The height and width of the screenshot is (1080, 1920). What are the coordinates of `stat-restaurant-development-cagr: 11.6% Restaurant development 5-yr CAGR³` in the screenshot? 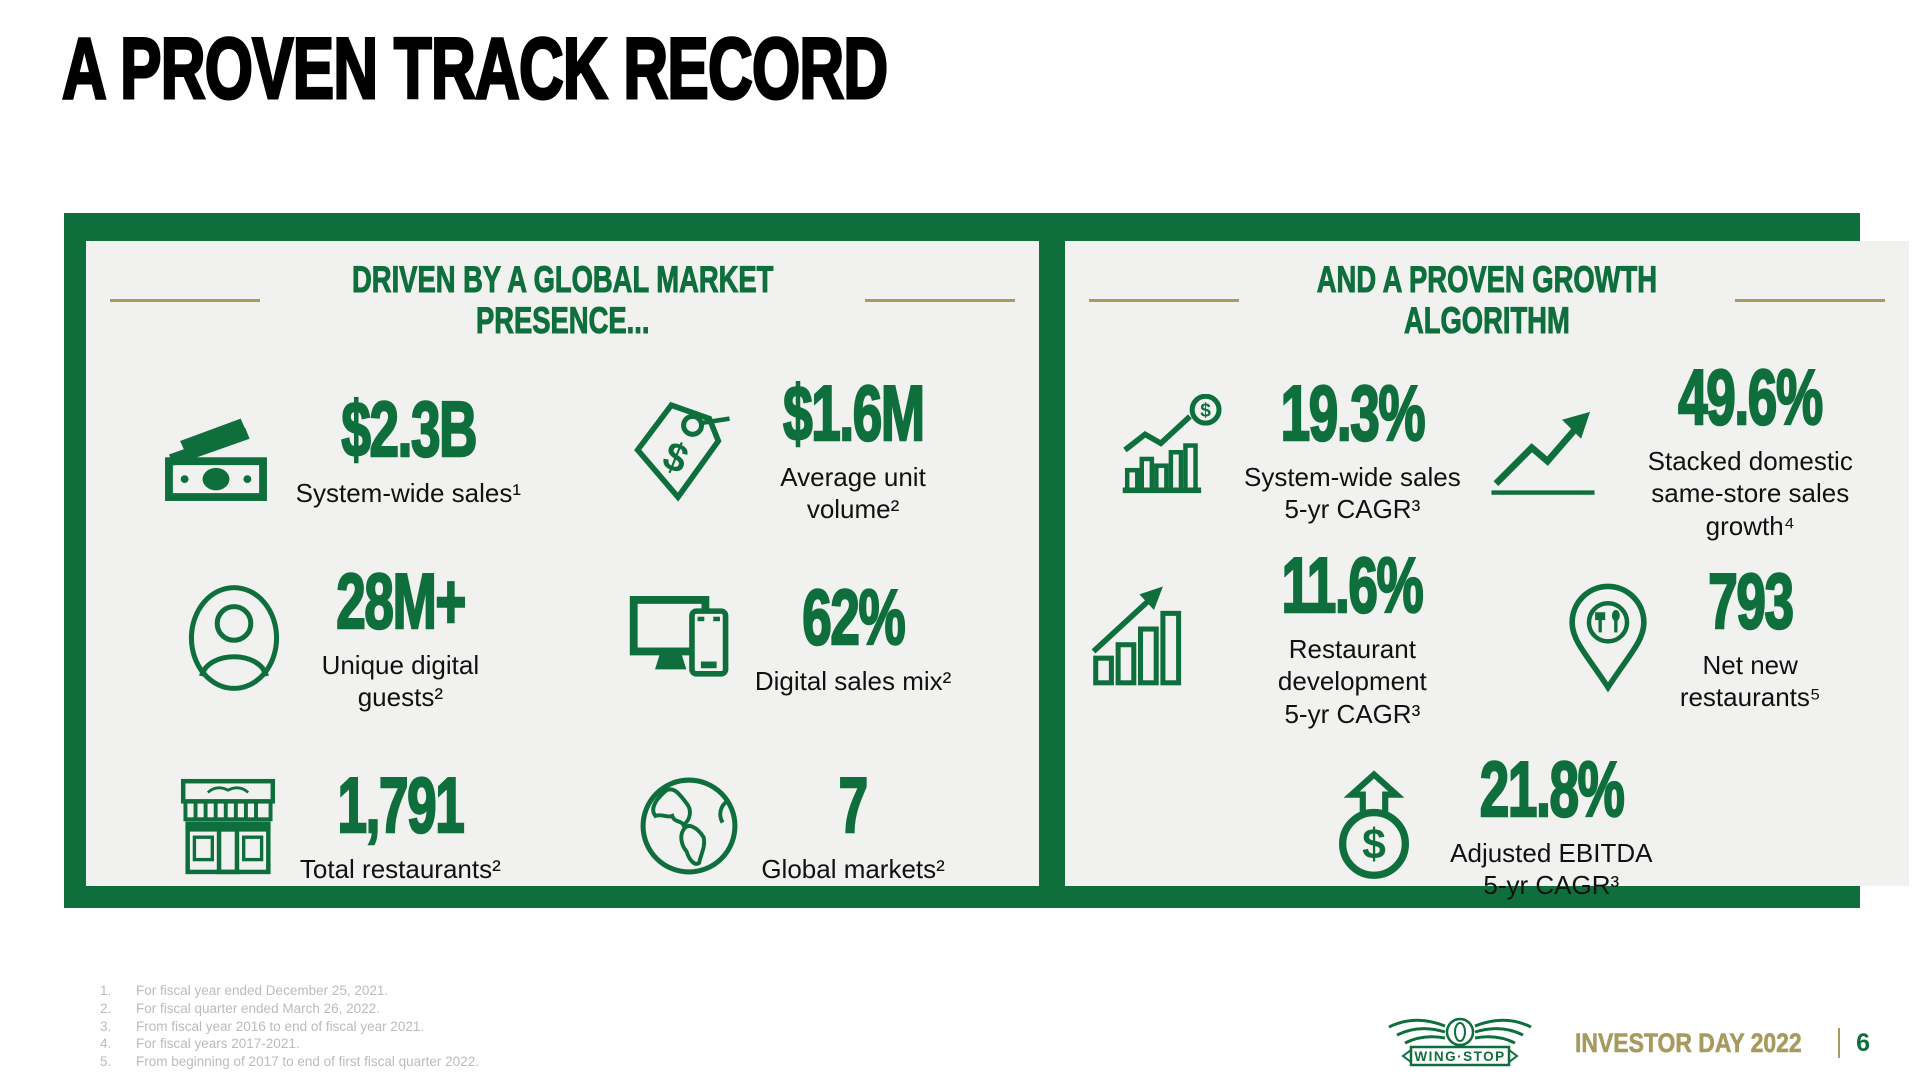 It's located at (1288, 635).